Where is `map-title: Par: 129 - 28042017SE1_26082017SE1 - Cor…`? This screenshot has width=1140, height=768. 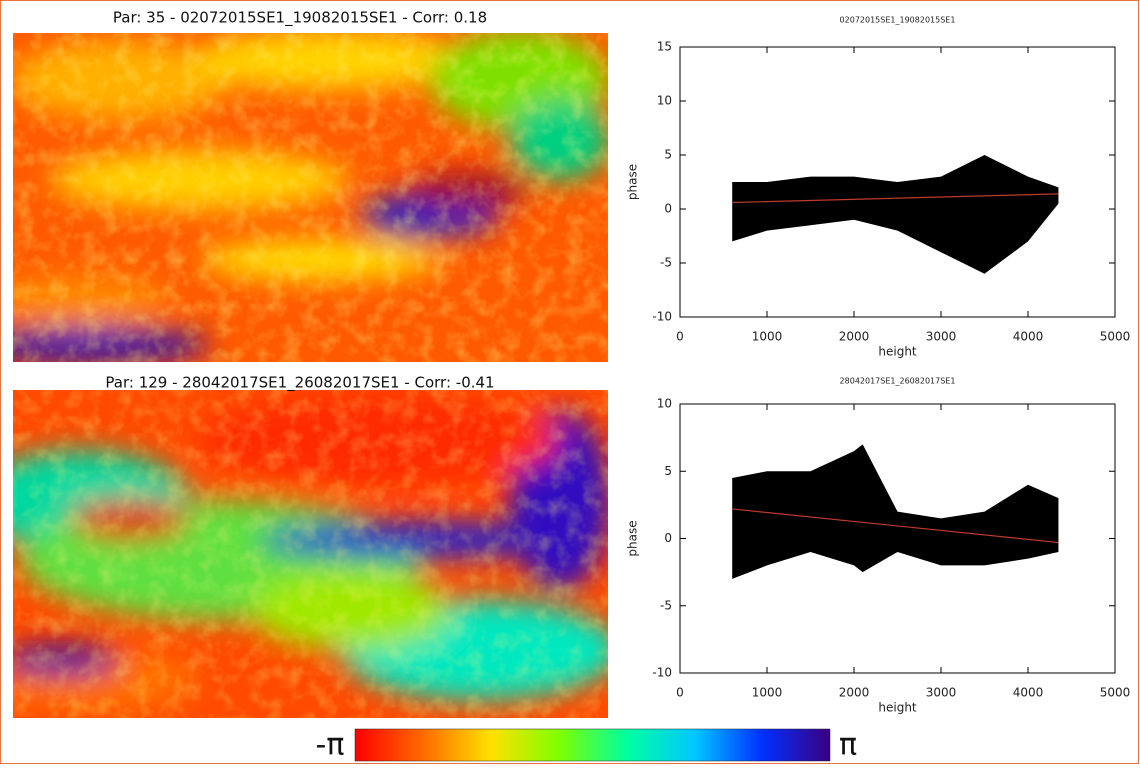
map-title: Par: 129 - 28042017SE1_26082017SE1 - Cor… is located at coordinates (299, 383).